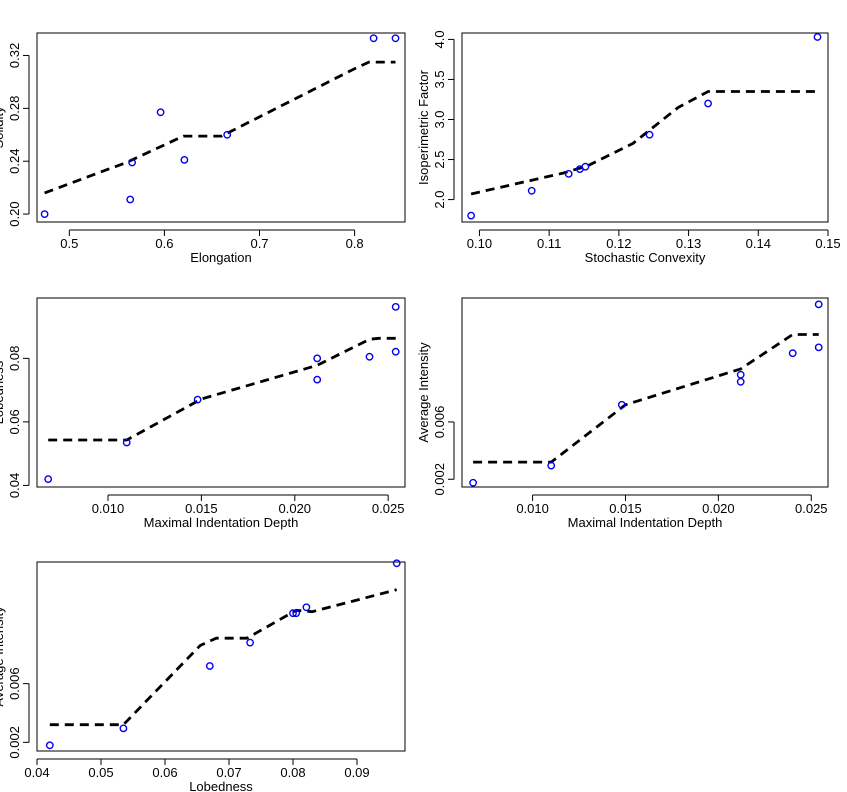 This screenshot has height=792, width=847. I want to click on y-tick-label: 3.0, so click(439, 119).